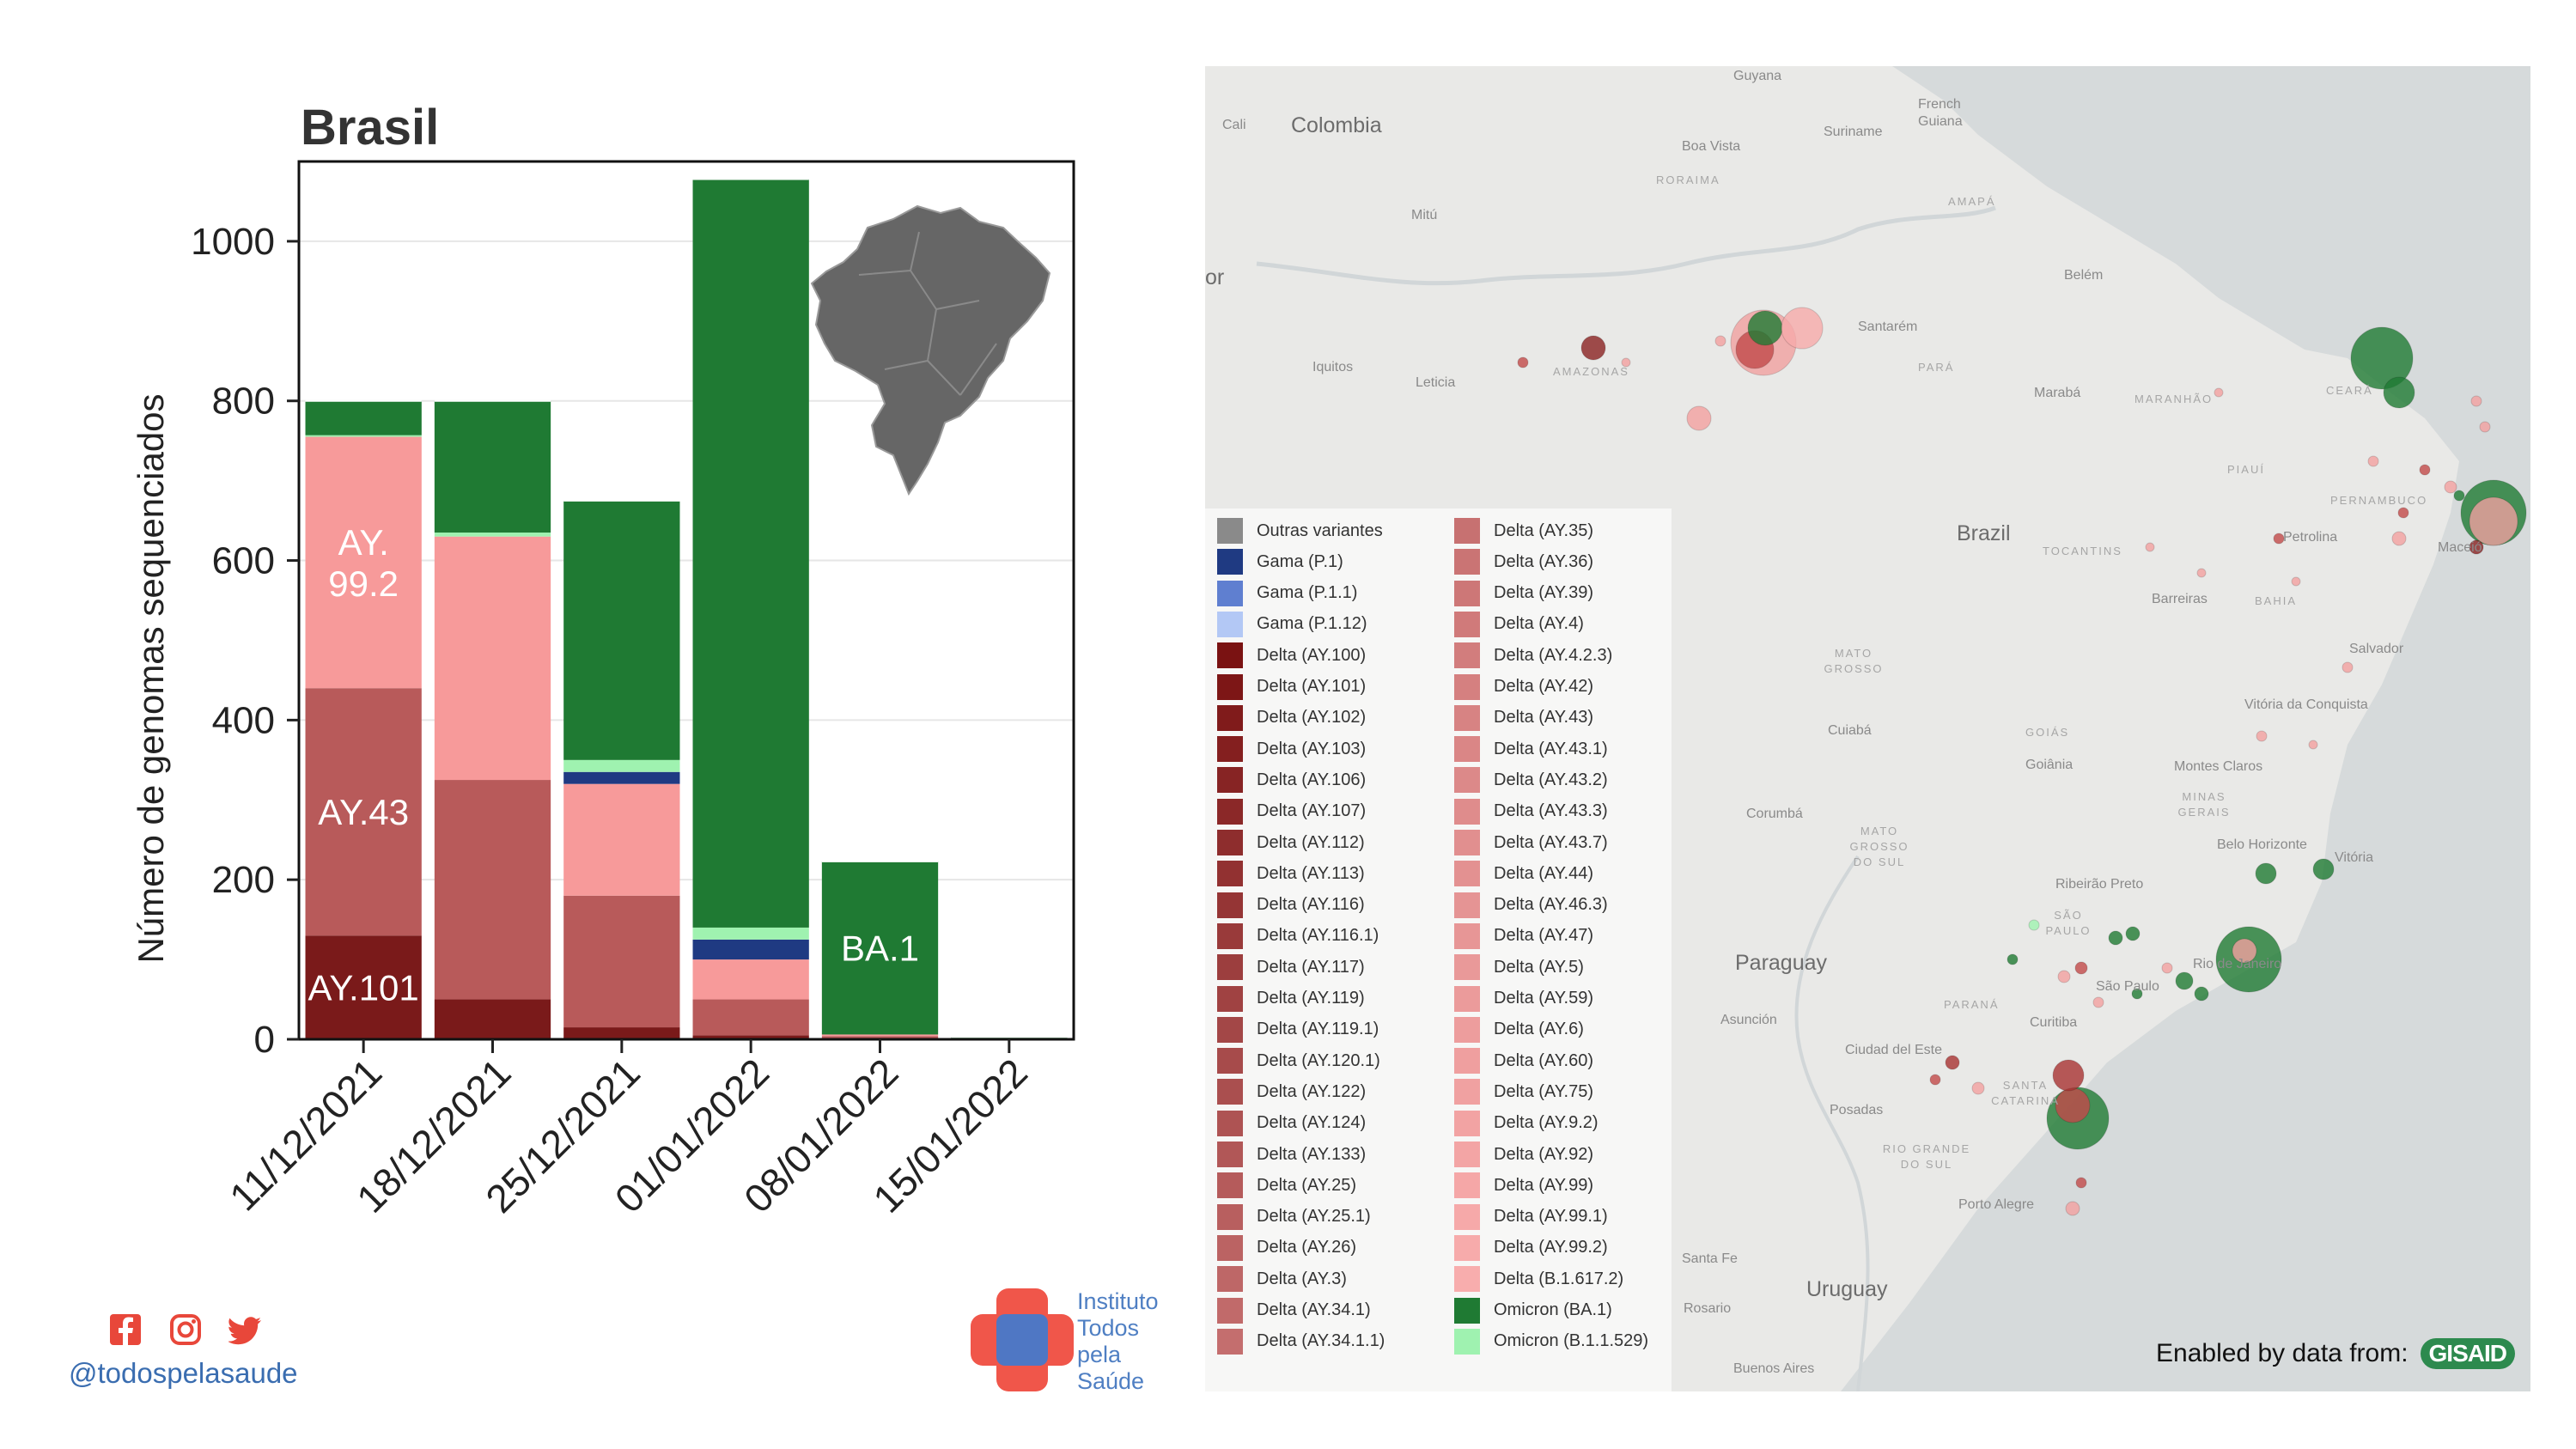 The image size is (2576, 1449). Describe the element at coordinates (1291, 905) in the screenshot. I see `legend-item: Delta (AY.116)` at that location.